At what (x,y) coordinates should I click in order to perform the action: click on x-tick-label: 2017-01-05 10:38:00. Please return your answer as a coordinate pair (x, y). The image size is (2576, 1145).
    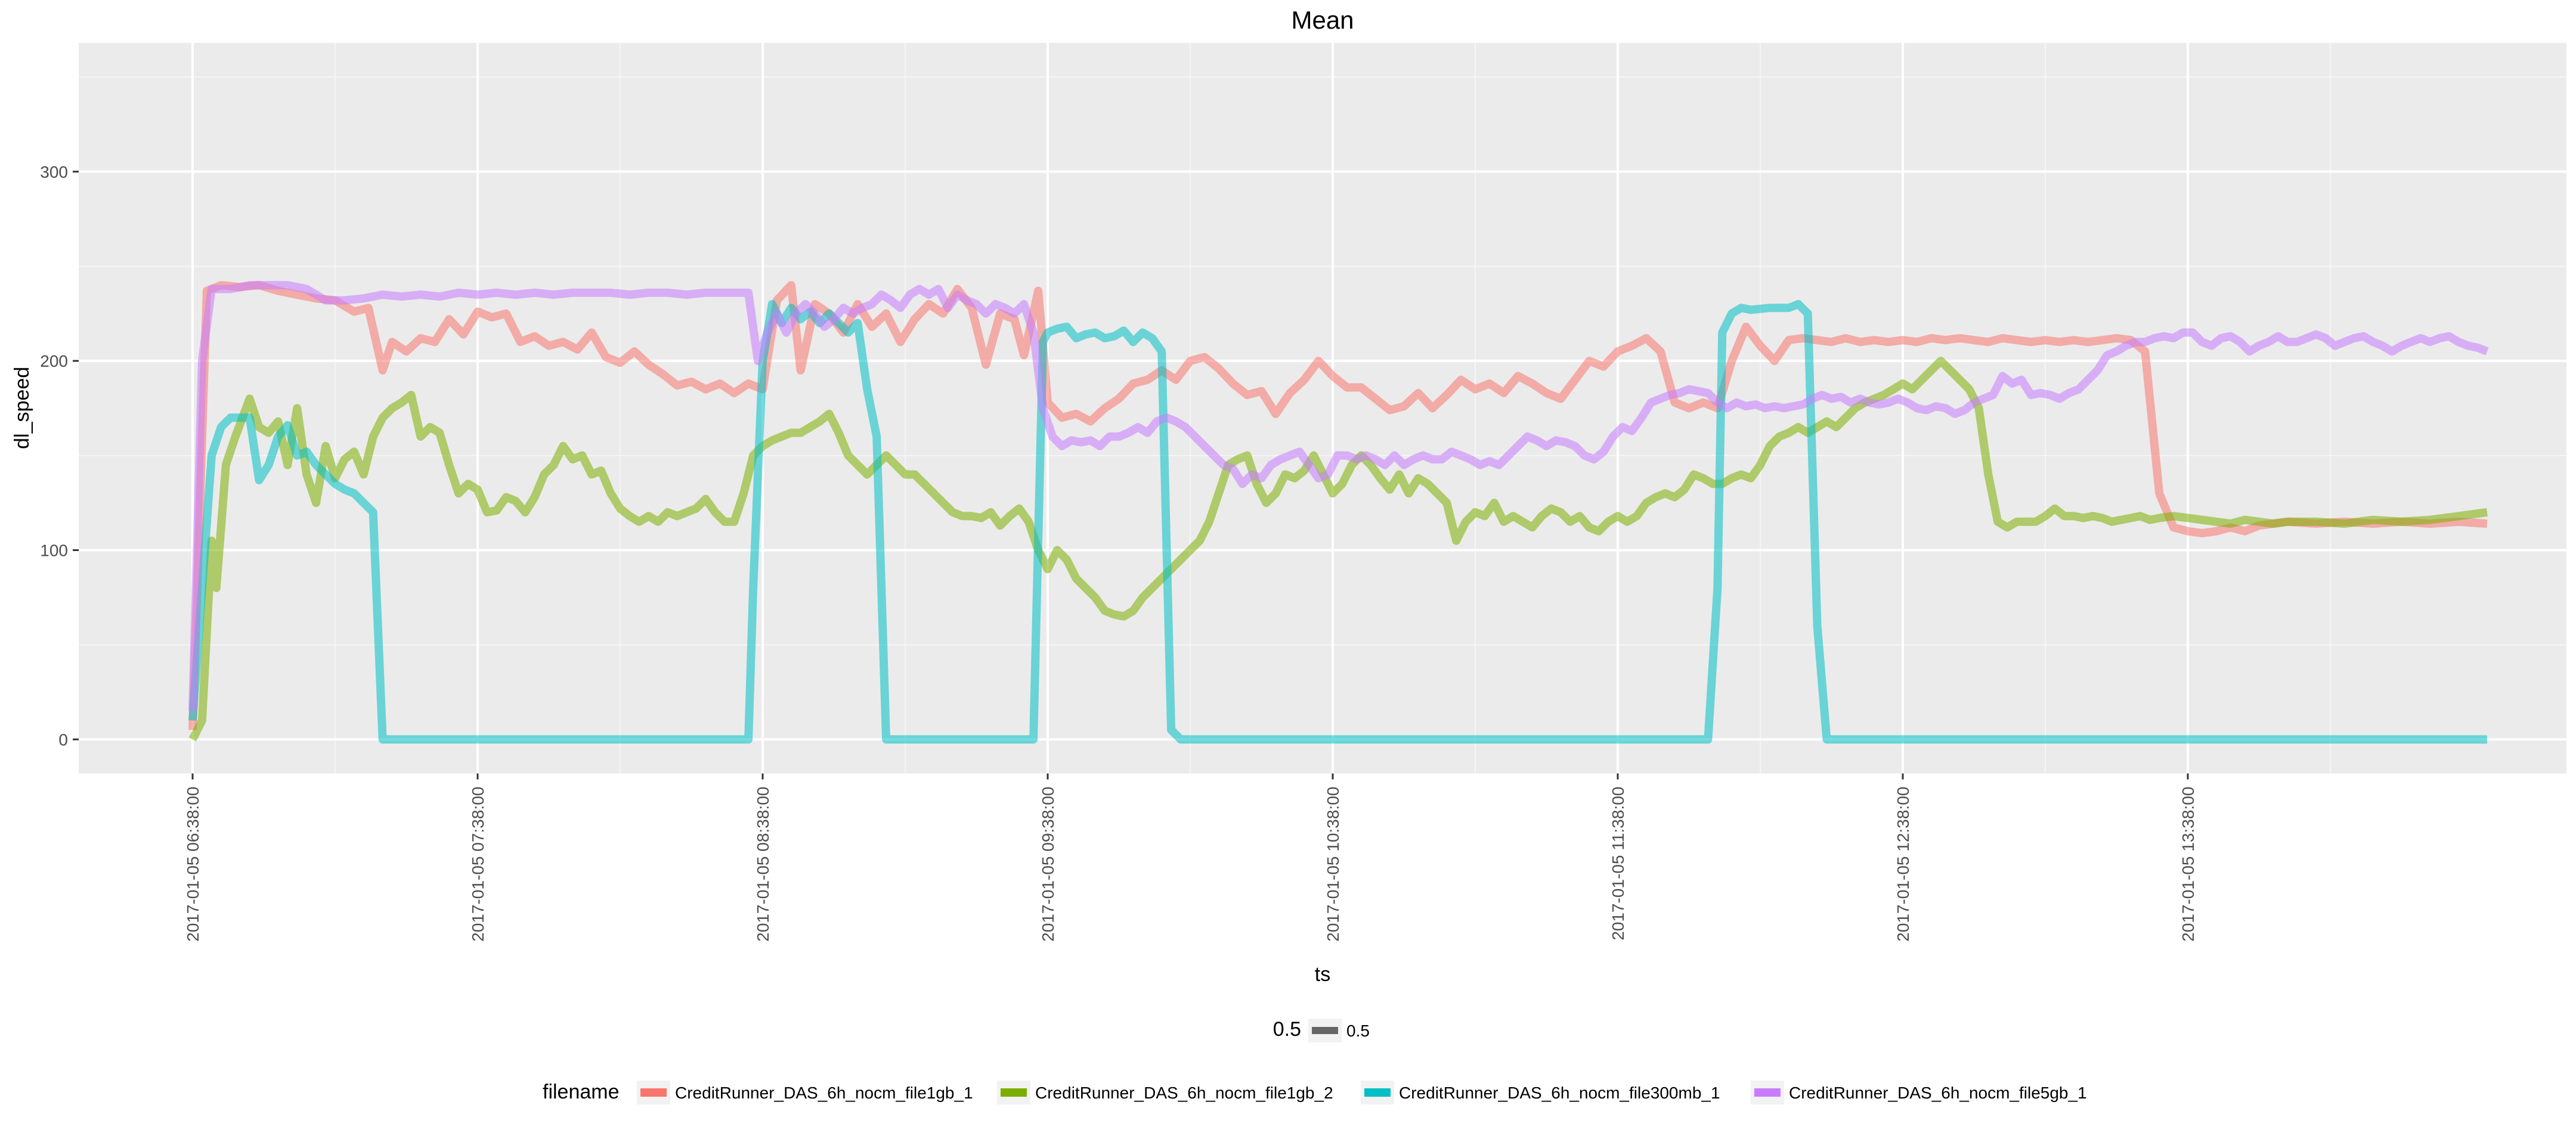
    Looking at the image, I should click on (1333, 864).